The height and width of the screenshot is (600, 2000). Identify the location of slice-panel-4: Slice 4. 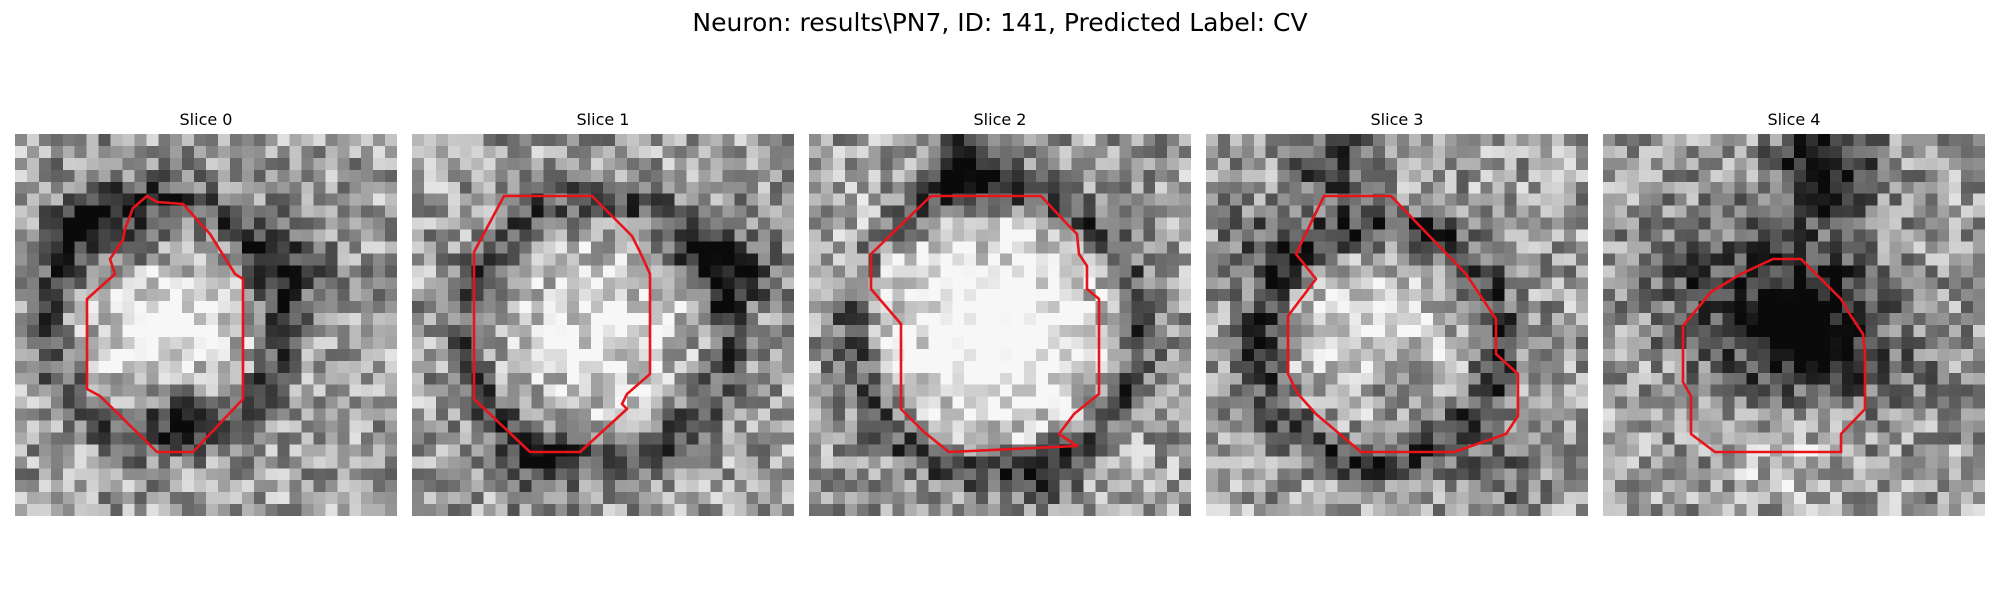
(1794, 313).